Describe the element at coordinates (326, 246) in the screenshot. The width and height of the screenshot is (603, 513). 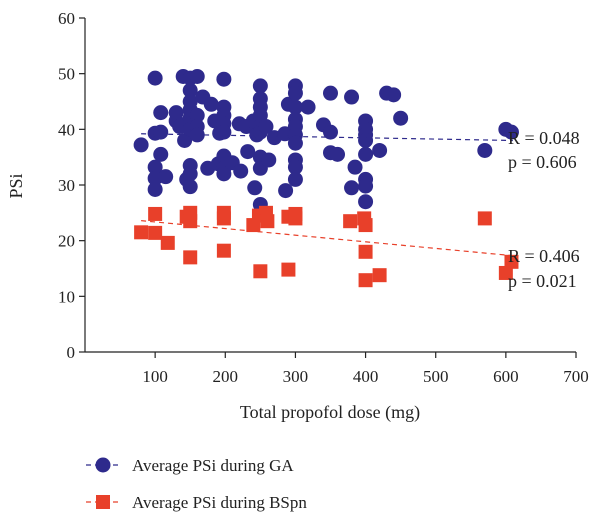
I see `series-bspn` at that location.